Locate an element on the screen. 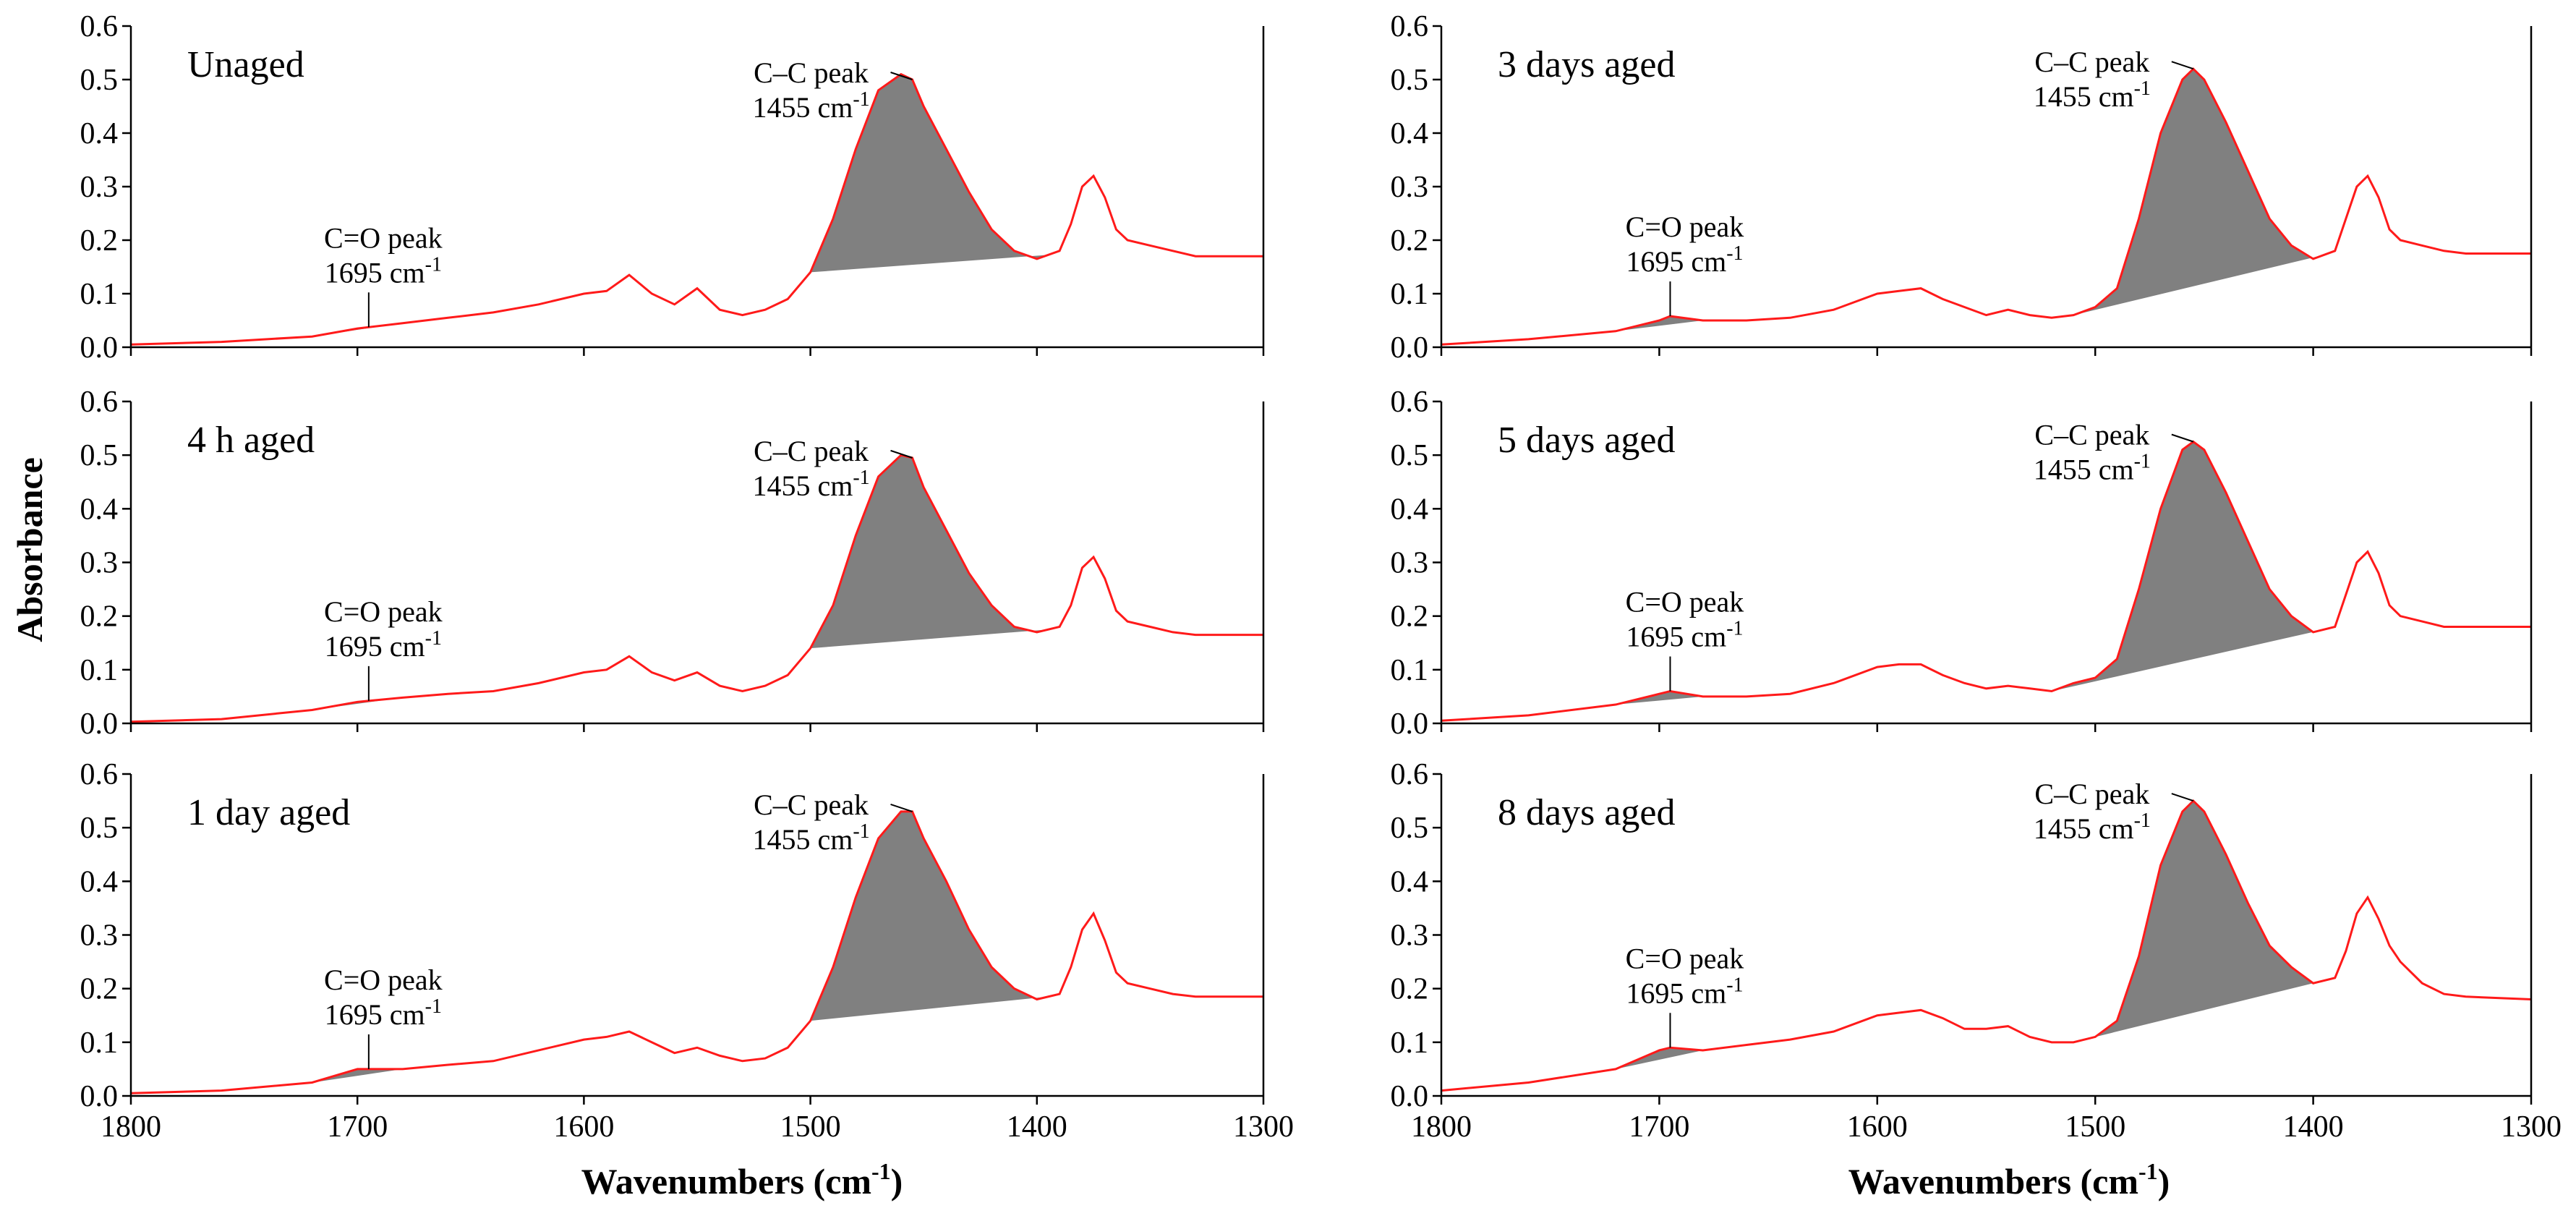 The height and width of the screenshot is (1216, 2576). panel-label: 3 days aged is located at coordinates (1587, 64).